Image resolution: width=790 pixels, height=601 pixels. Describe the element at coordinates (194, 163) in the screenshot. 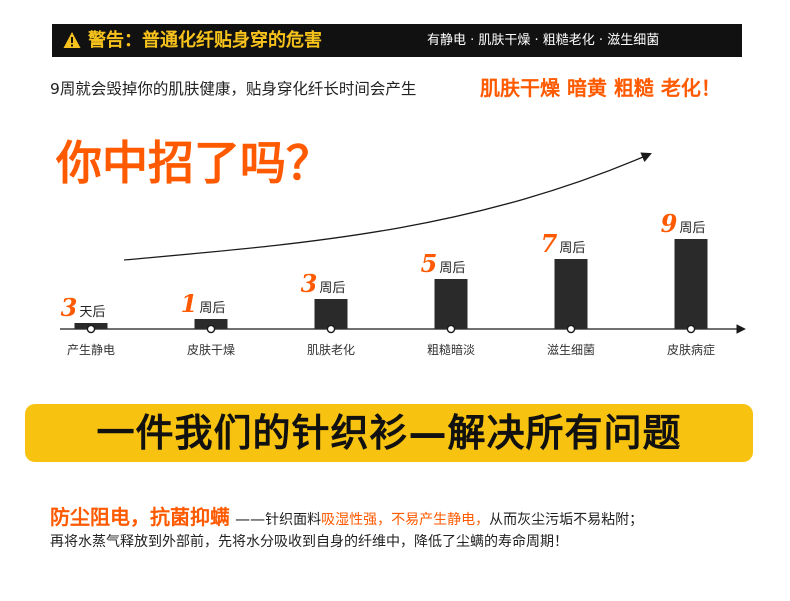

I see `question-heading: 你中招了吗？` at that location.